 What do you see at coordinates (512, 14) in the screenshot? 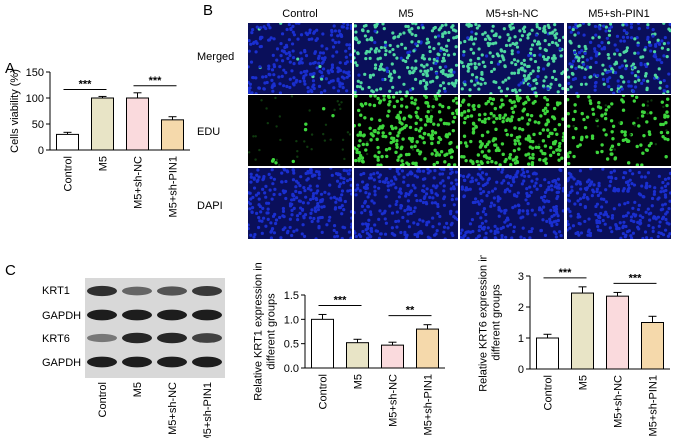
I see `column-header-m5-sh-nc: M5+sh-NC` at bounding box center [512, 14].